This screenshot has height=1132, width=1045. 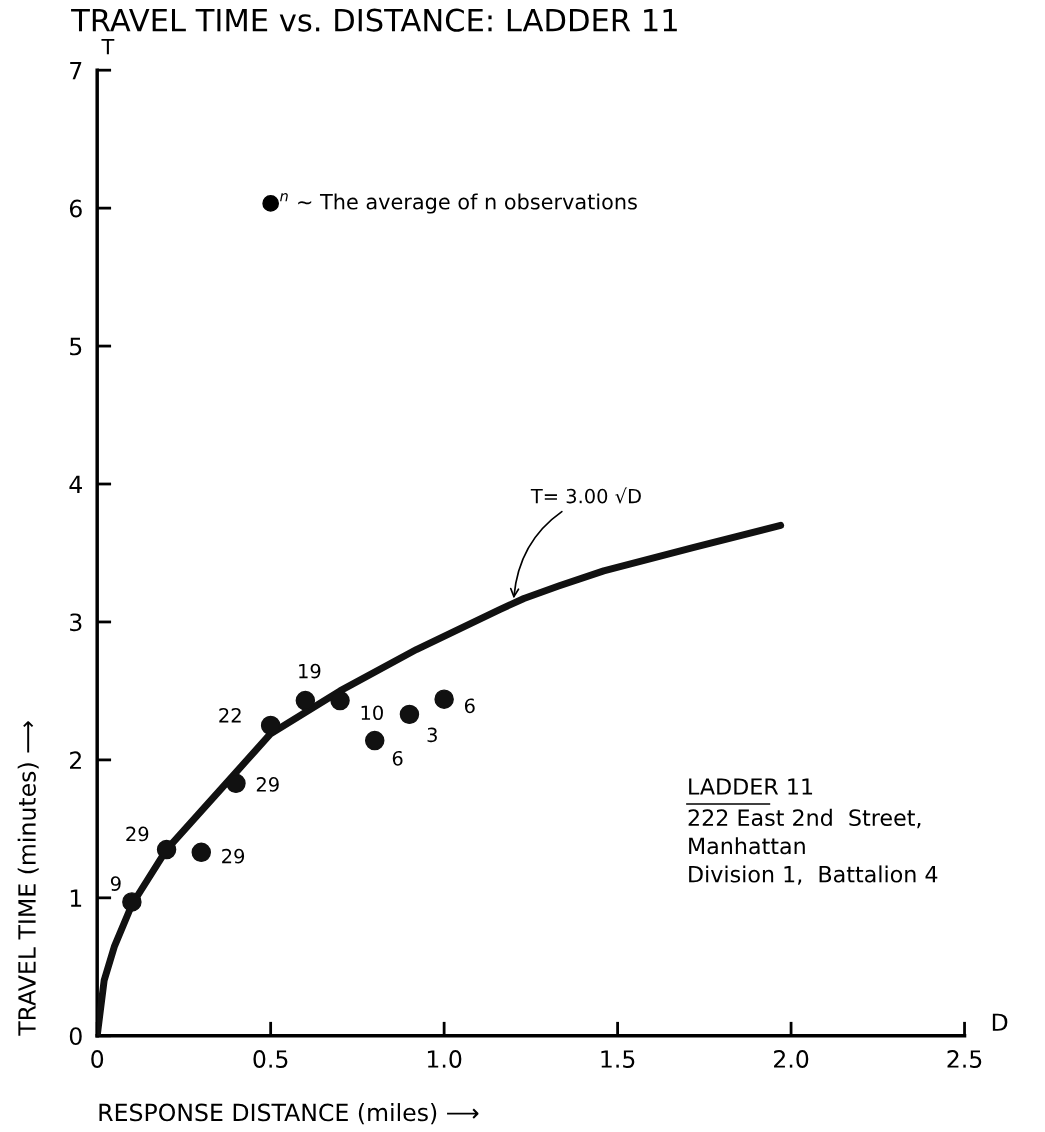 What do you see at coordinates (75, 484) in the screenshot?
I see `y-tick-label: 4` at bounding box center [75, 484].